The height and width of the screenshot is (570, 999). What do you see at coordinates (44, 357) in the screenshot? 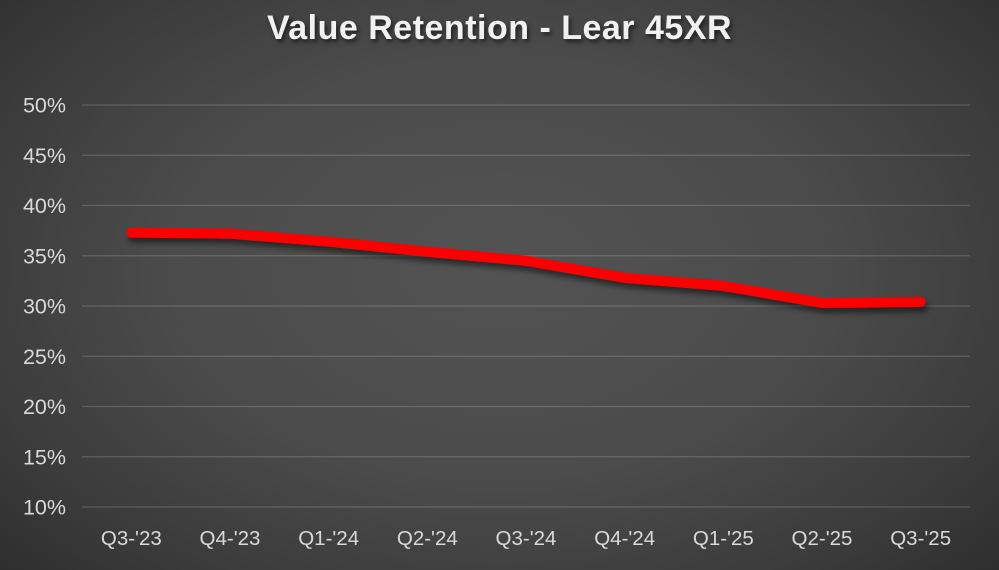
I see `y-axis-tick-label: 25%` at bounding box center [44, 357].